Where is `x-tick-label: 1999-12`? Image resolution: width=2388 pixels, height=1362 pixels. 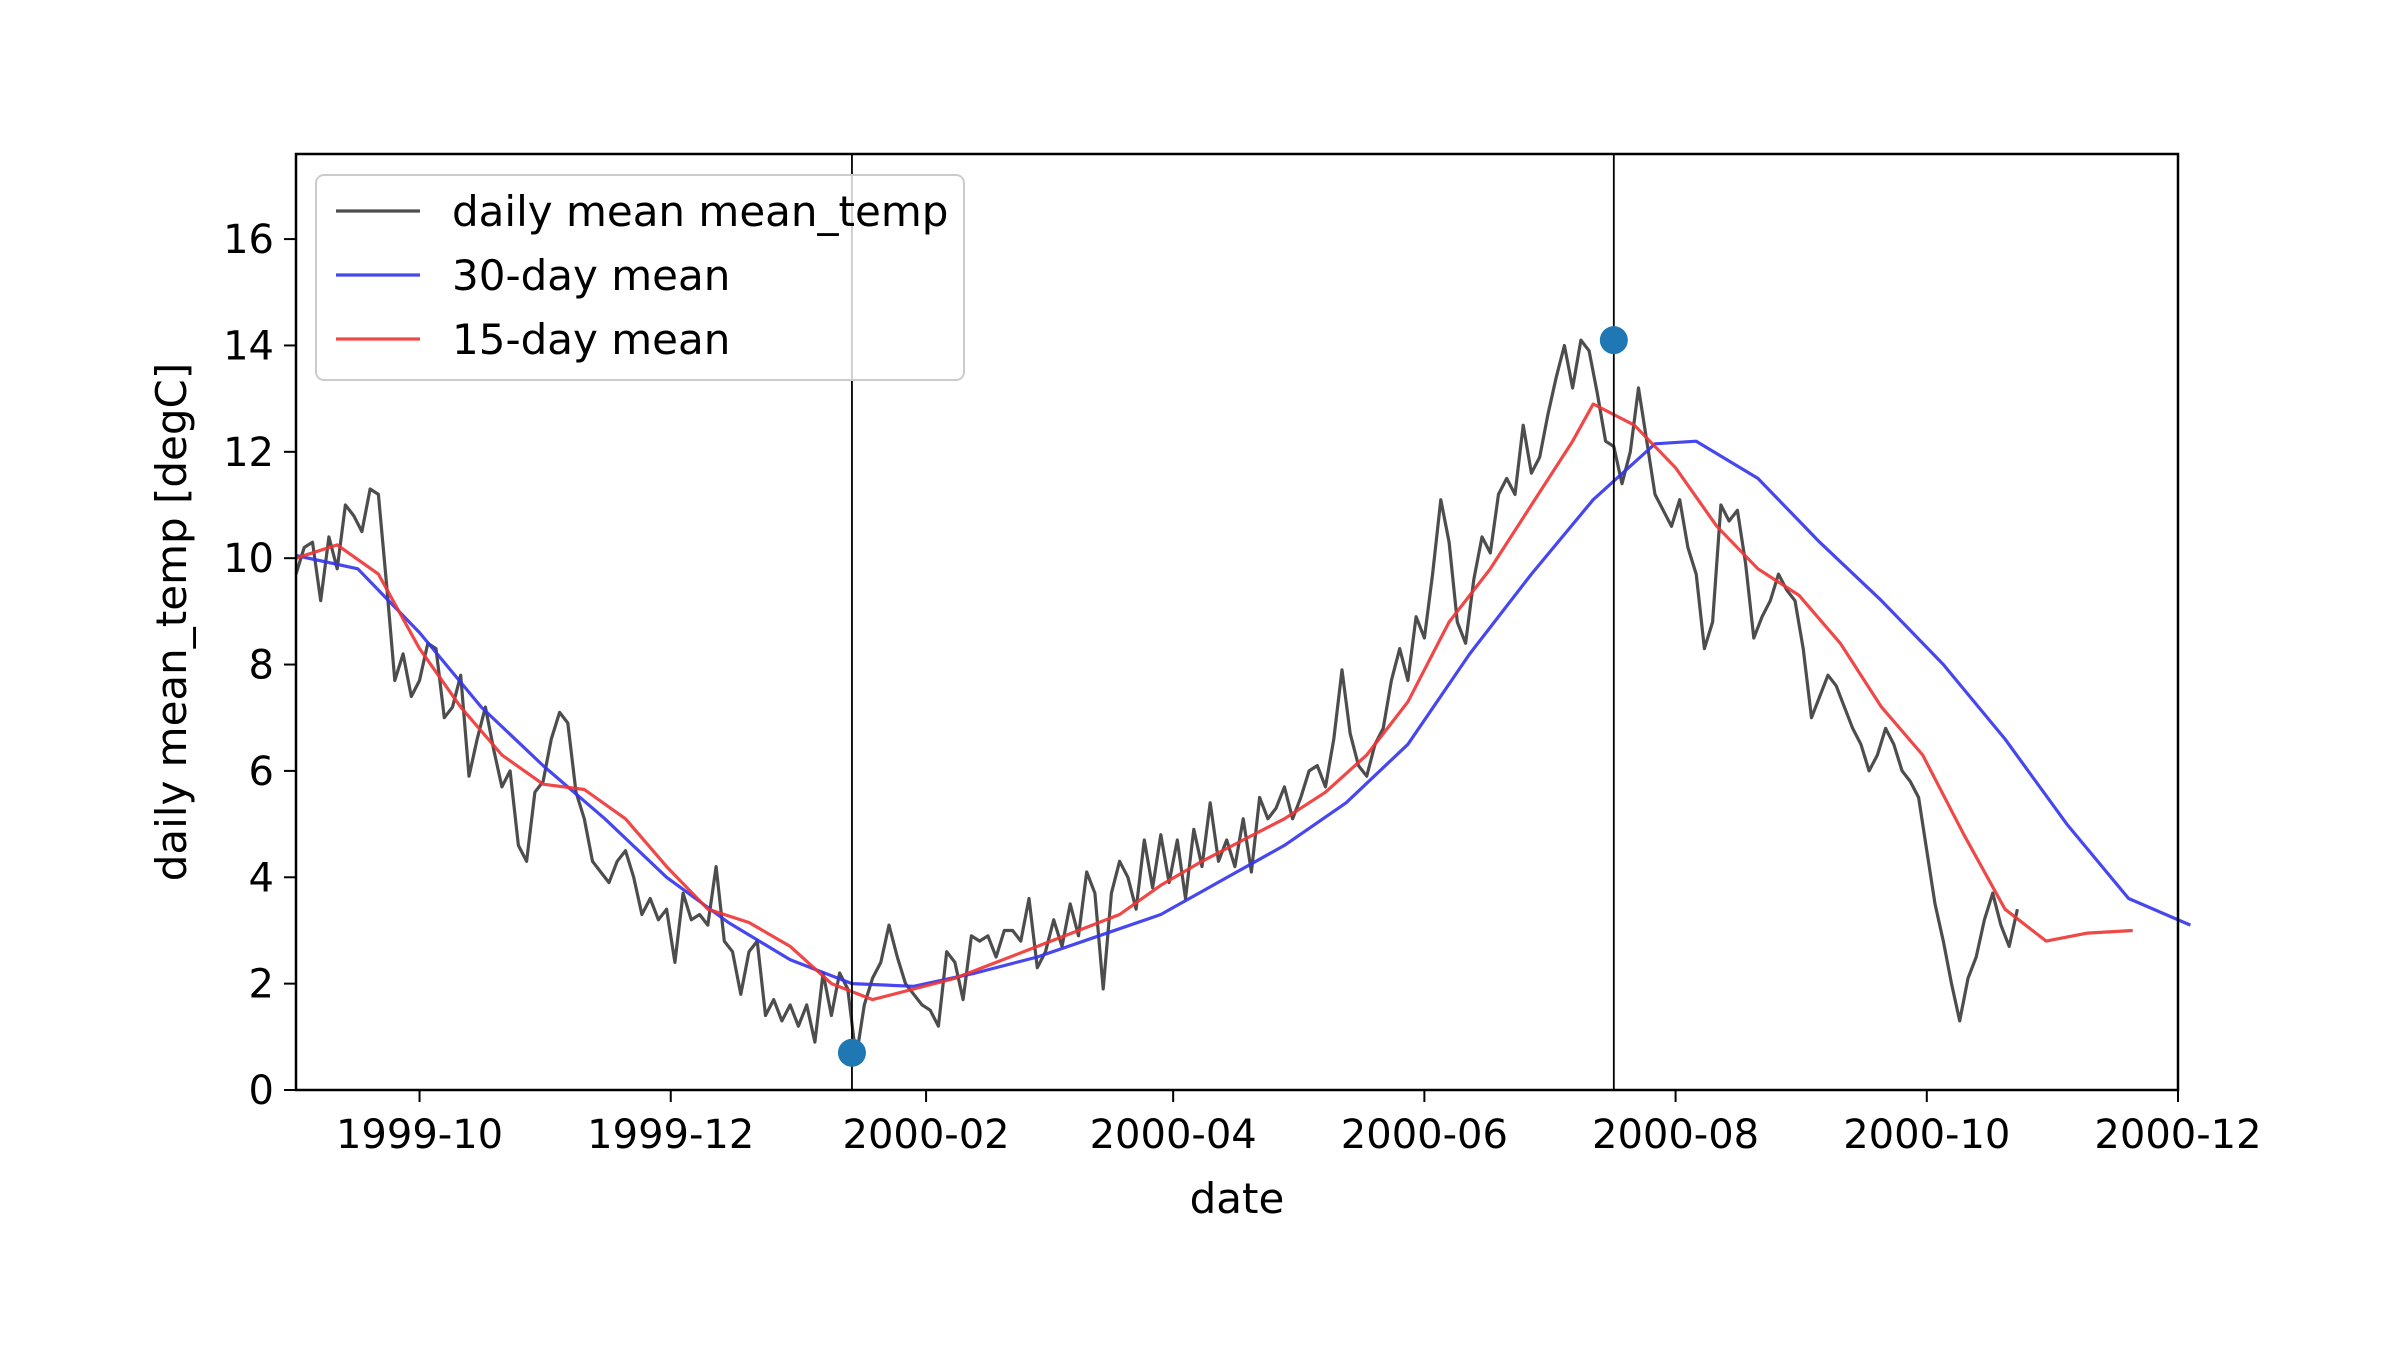 x-tick-label: 1999-12 is located at coordinates (670, 1135).